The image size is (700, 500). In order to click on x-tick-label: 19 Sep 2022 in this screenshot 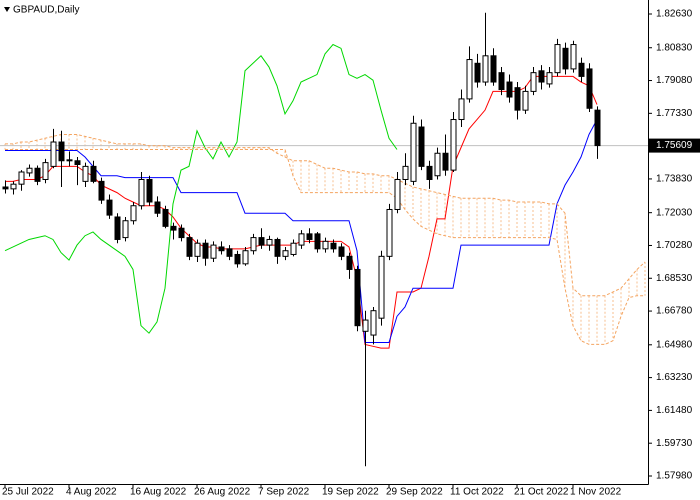, I will do `click(350, 492)`.